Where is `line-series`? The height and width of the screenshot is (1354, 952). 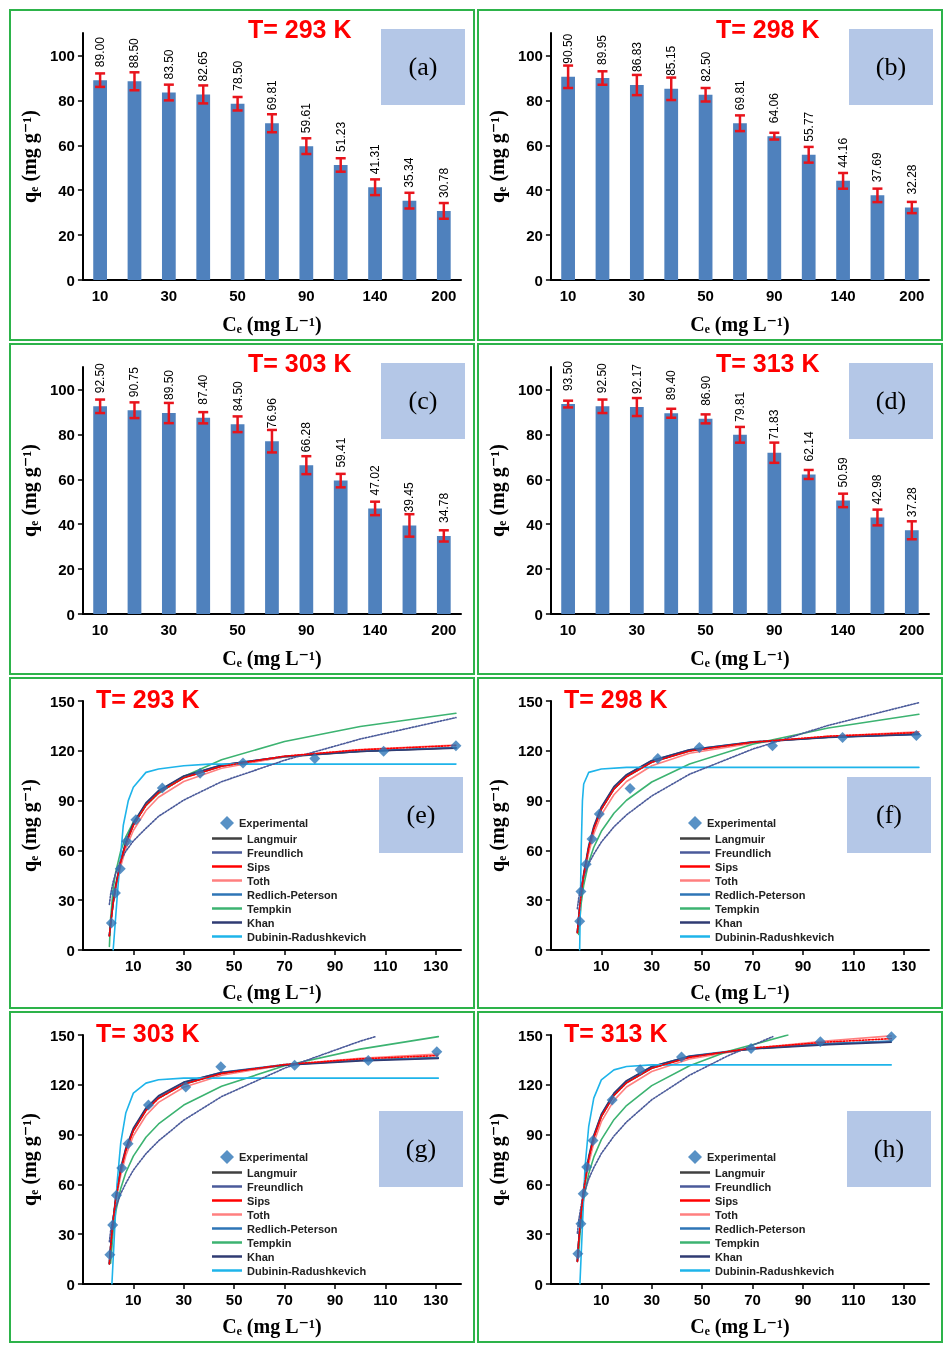
line-series is located at coordinates (275, 1181).